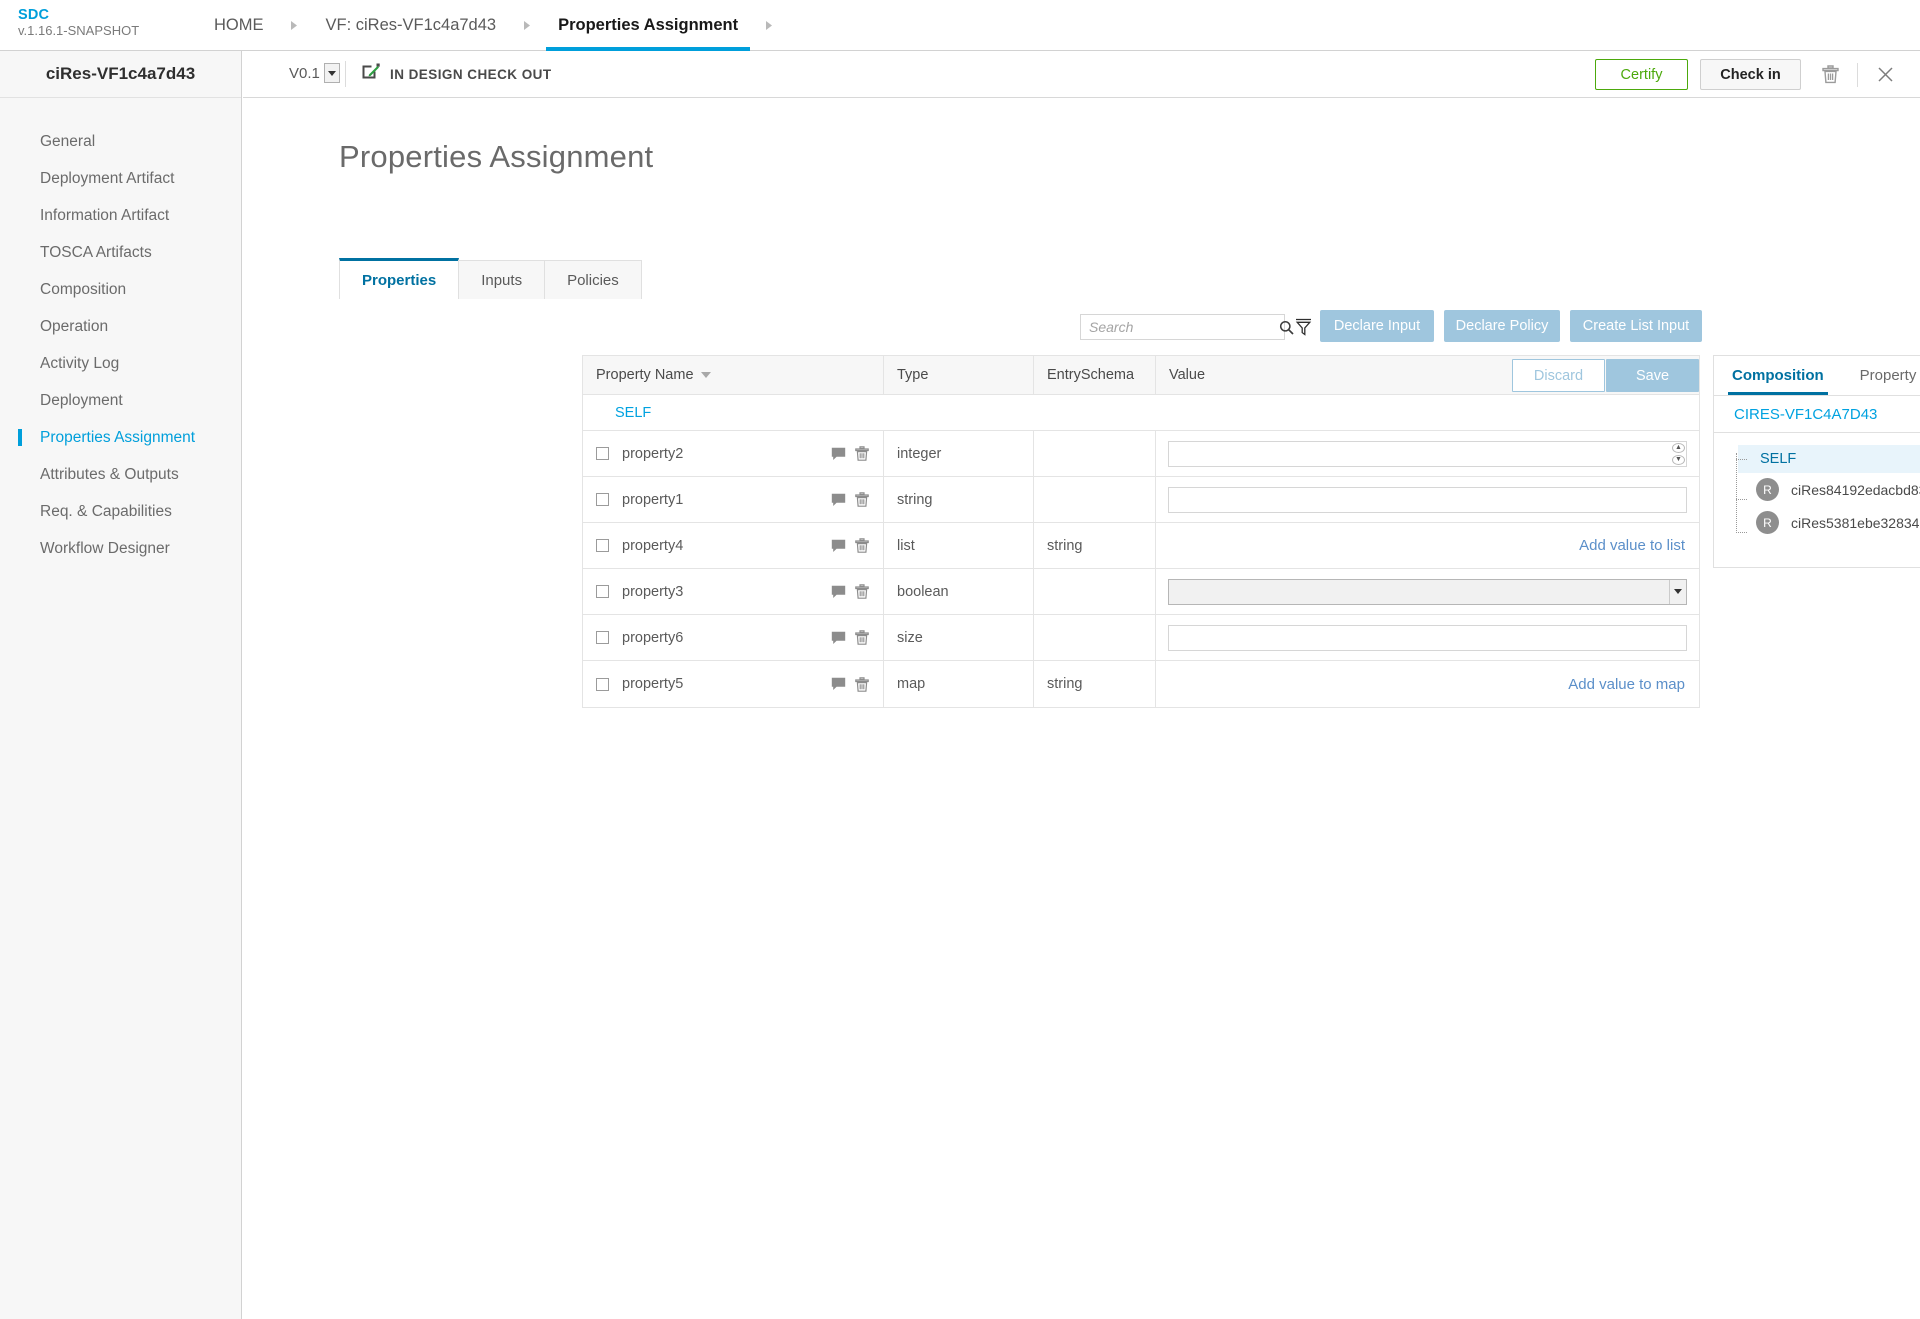 Image resolution: width=1920 pixels, height=1319 pixels. What do you see at coordinates (79, 30) in the screenshot?
I see `app-version: v.1.16.1-SNAPSHOT` at bounding box center [79, 30].